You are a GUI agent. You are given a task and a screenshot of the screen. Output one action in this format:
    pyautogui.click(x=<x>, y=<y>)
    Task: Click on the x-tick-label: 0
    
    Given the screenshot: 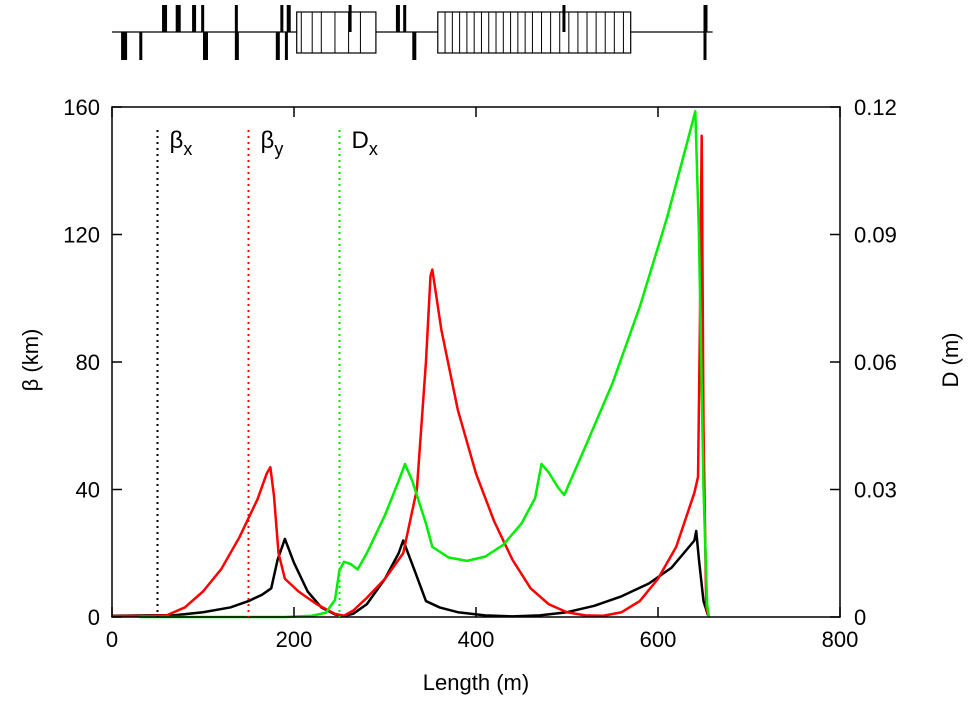 What is the action you would take?
    pyautogui.click(x=112, y=639)
    